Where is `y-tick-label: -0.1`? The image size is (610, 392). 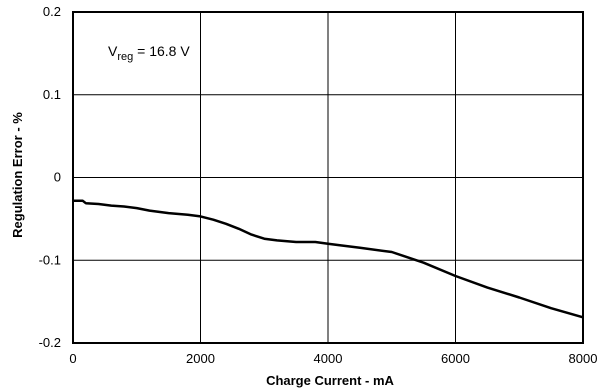 y-tick-label: -0.1 is located at coordinates (50, 259).